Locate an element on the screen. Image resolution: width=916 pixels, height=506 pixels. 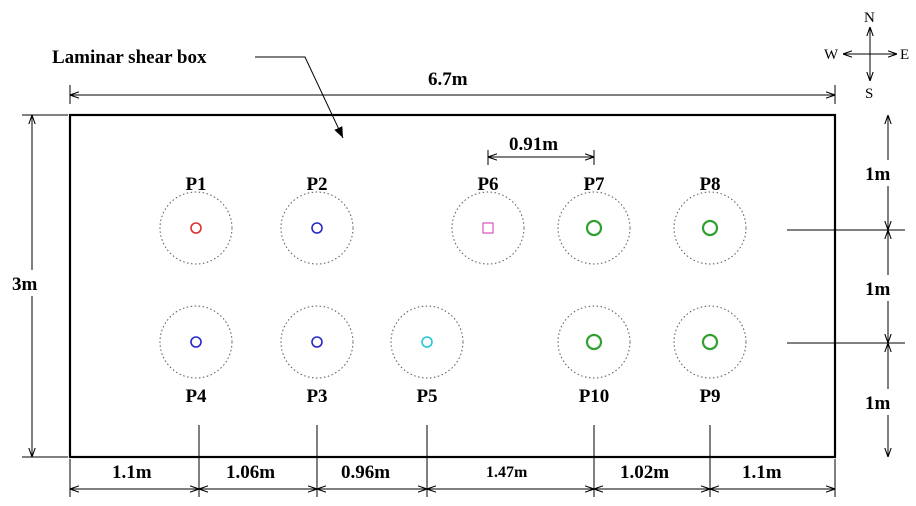
pile-label-p2: P2 is located at coordinates (316, 184).